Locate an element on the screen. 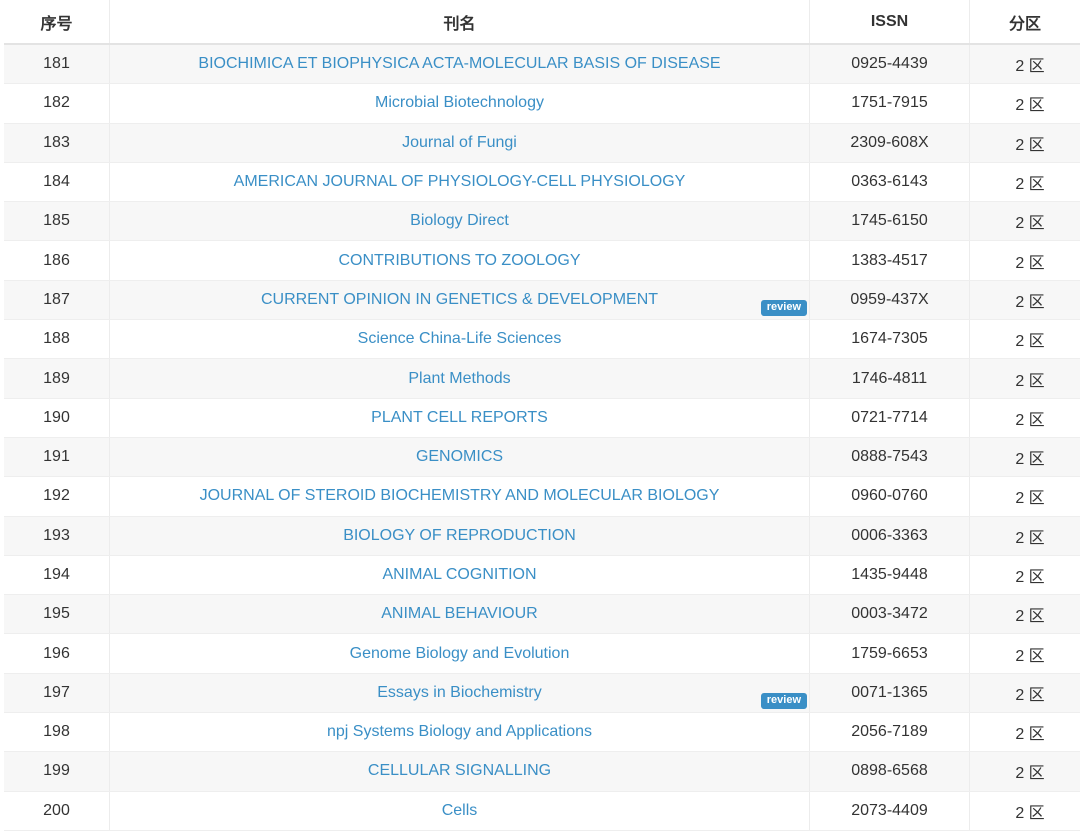 This screenshot has height=832, width=1080. table-row: 199 CELLULAR SIGNALLING 0898-6568 2 区 is located at coordinates (542, 772).